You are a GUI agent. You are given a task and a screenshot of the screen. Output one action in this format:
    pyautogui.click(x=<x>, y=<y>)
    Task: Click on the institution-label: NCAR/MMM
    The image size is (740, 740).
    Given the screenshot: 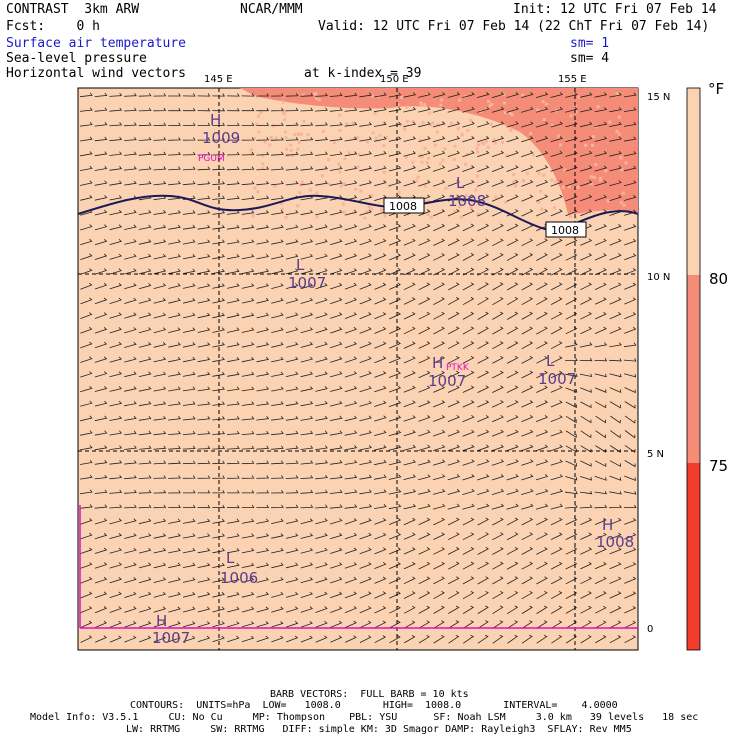 What is the action you would take?
    pyautogui.click(x=271, y=9)
    